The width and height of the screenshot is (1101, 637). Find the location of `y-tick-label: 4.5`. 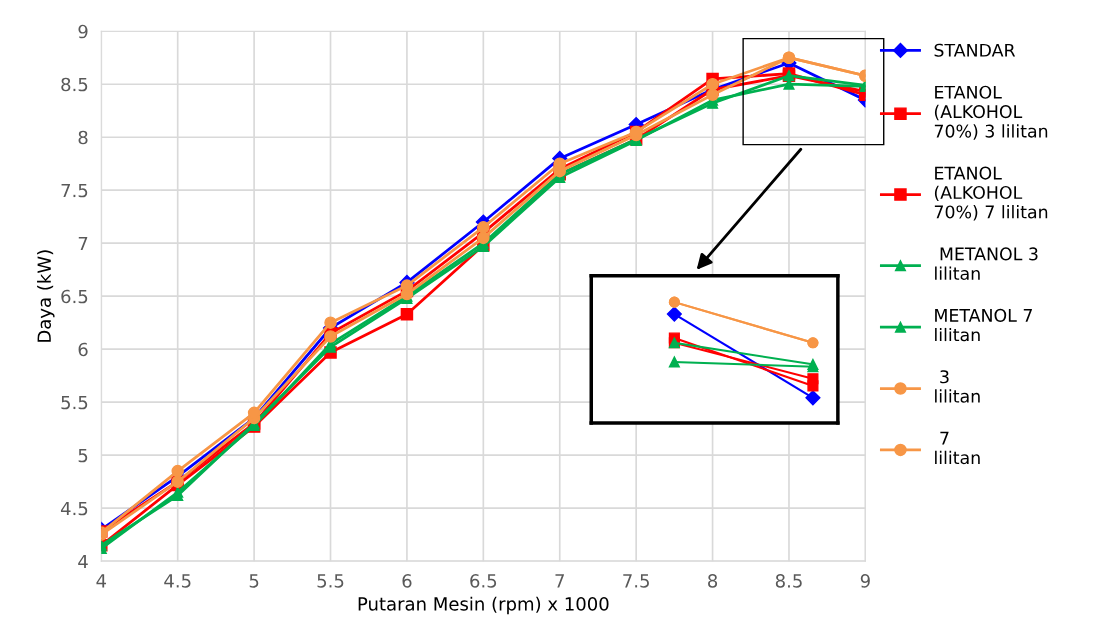

y-tick-label: 4.5 is located at coordinates (74, 508).